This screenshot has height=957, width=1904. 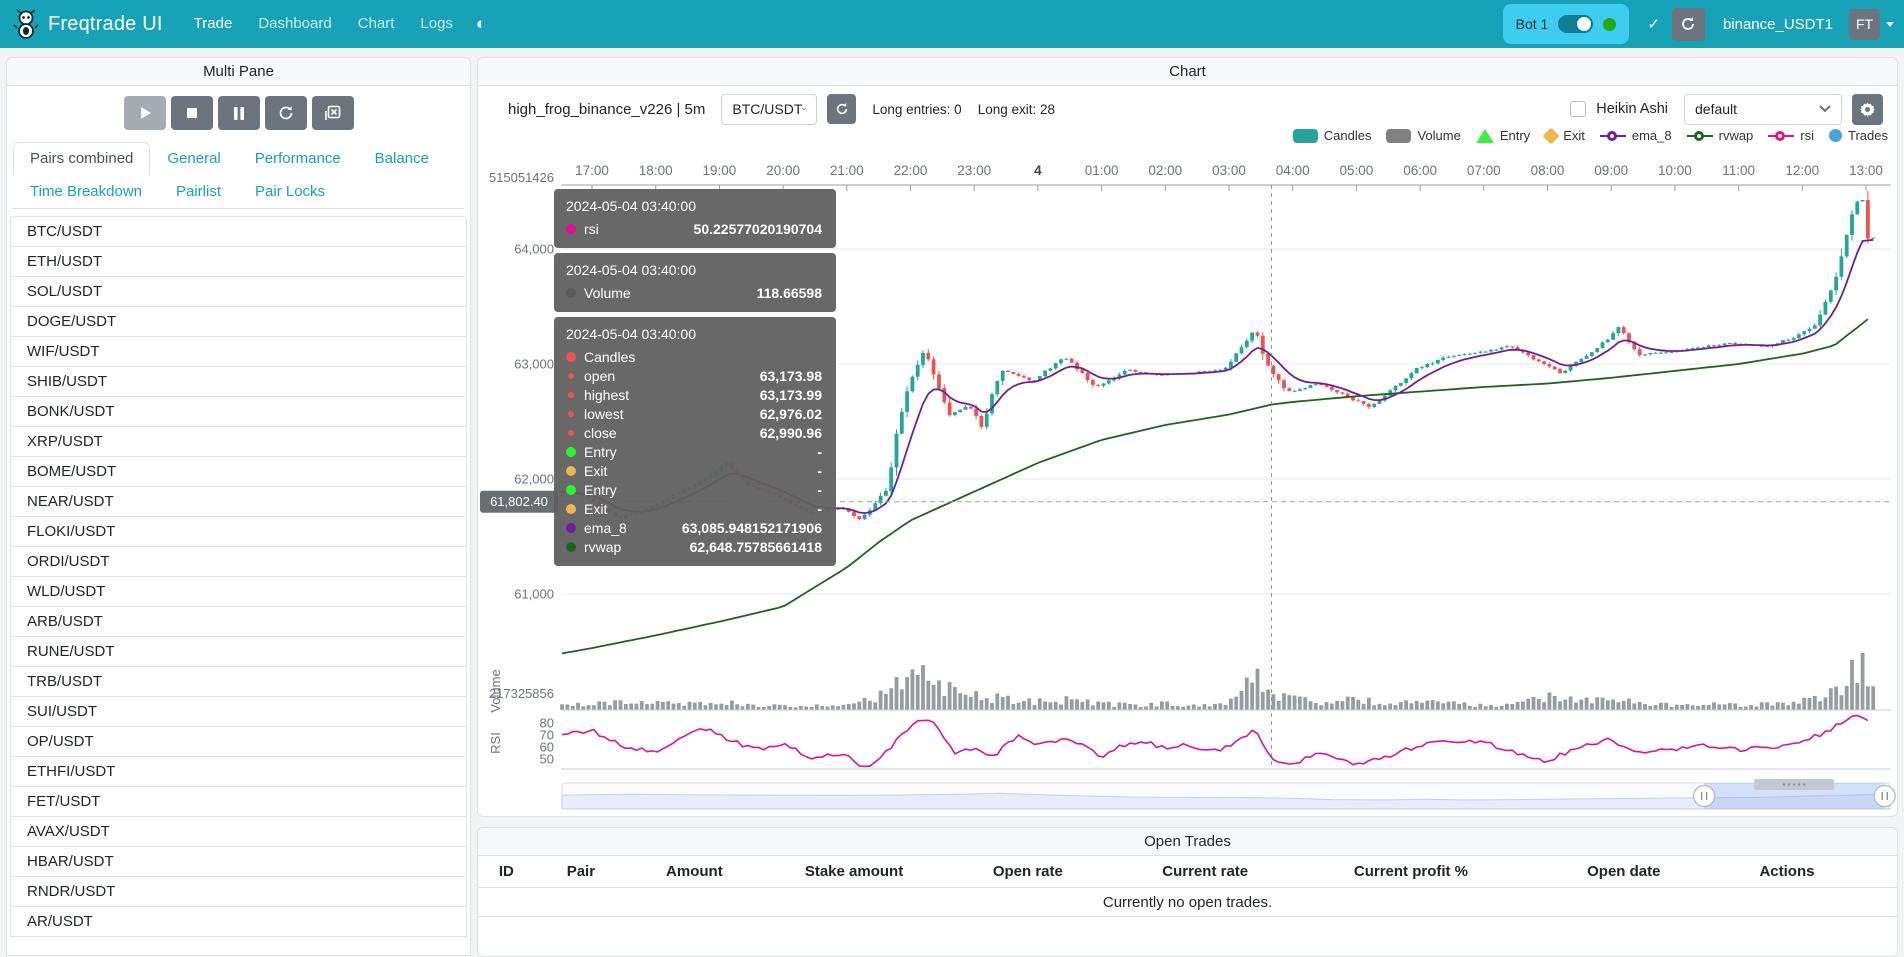 What do you see at coordinates (238, 441) in the screenshot?
I see `pair-list-item: XRP/USDT` at bounding box center [238, 441].